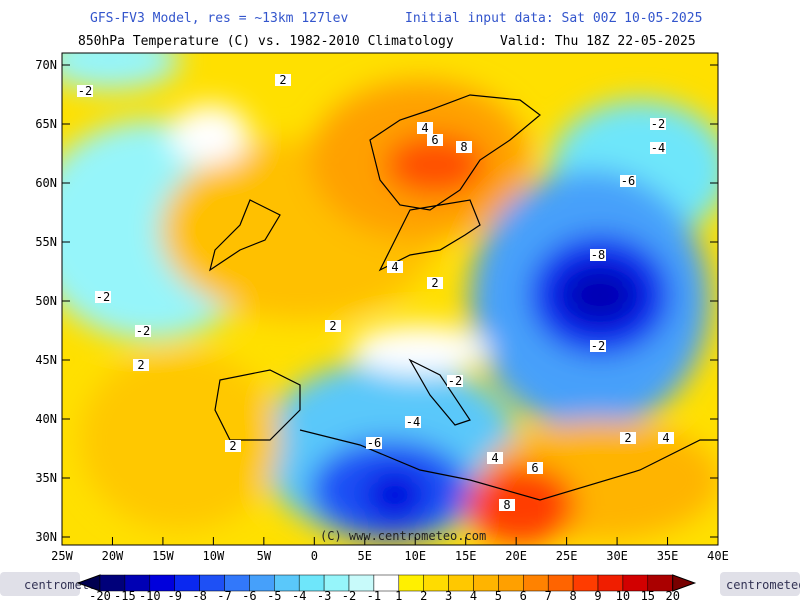 The height and width of the screenshot is (600, 800). Describe the element at coordinates (46, 478) in the screenshot. I see `lat-label: 35N` at that location.